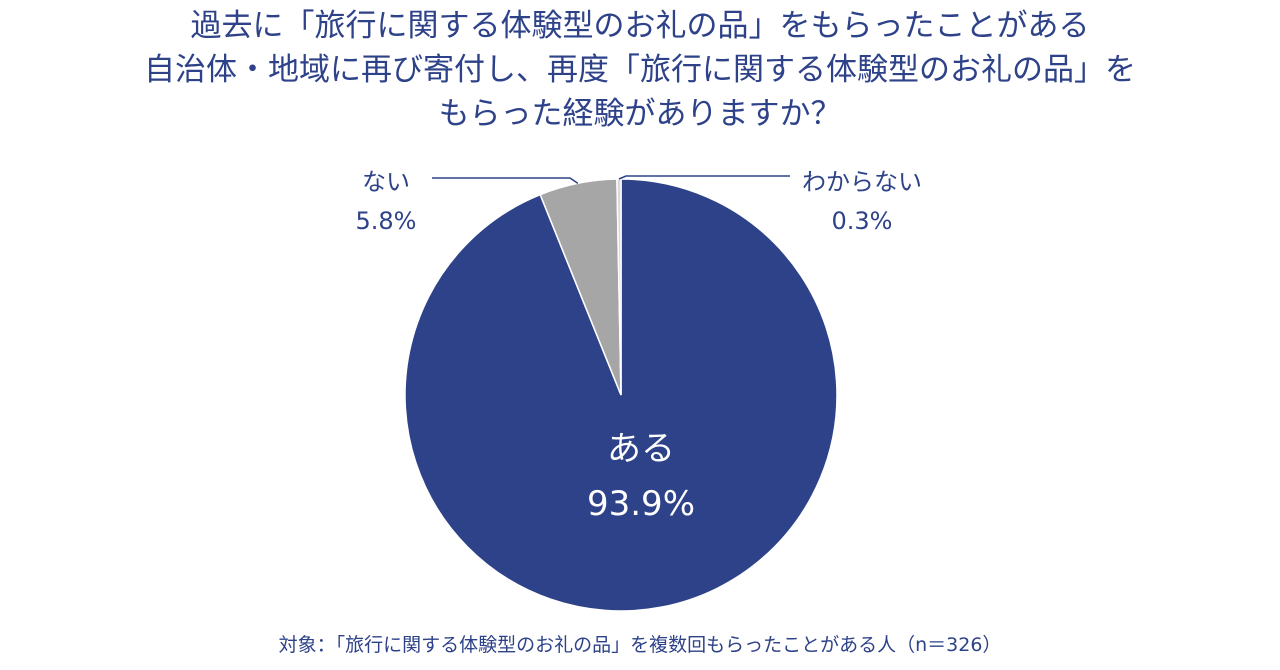 Image resolution: width=1280 pixels, height=670 pixels. What do you see at coordinates (640, 26) in the screenshot?
I see `chart-title-line-1: 過去に「旅行に関する体験型のお礼の品」をもらったことがある` at bounding box center [640, 26].